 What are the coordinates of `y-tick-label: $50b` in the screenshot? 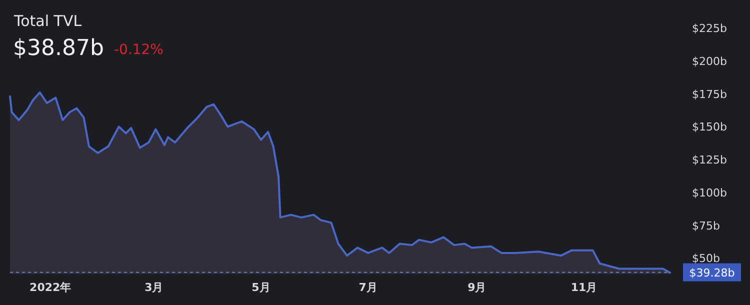 It's located at (706, 259).